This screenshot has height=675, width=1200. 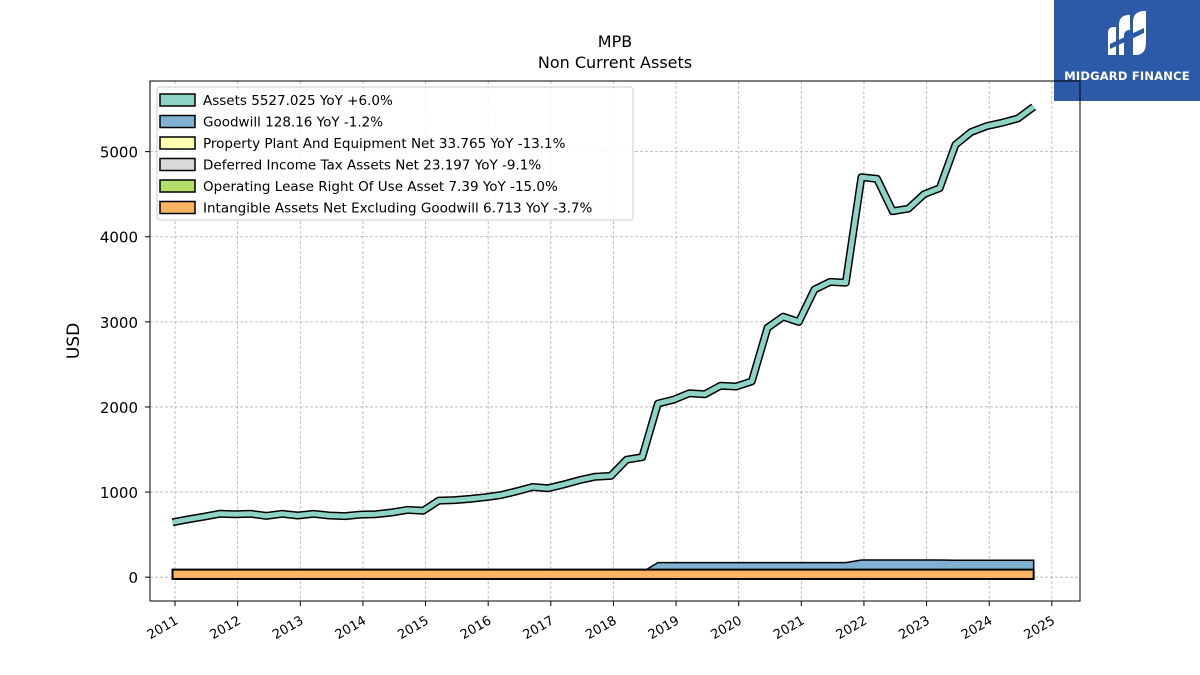 I want to click on y-axis: 0 1000 2000 3000 4000 5000, so click(x=125, y=365).